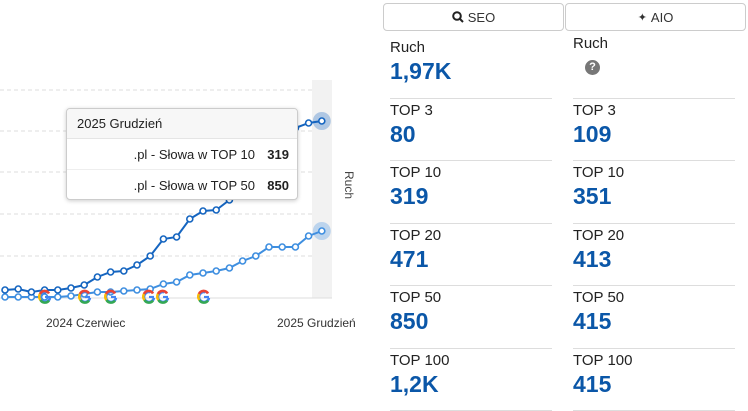 The width and height of the screenshot is (748, 411). I want to click on tooltip-value: 850, so click(272, 185).